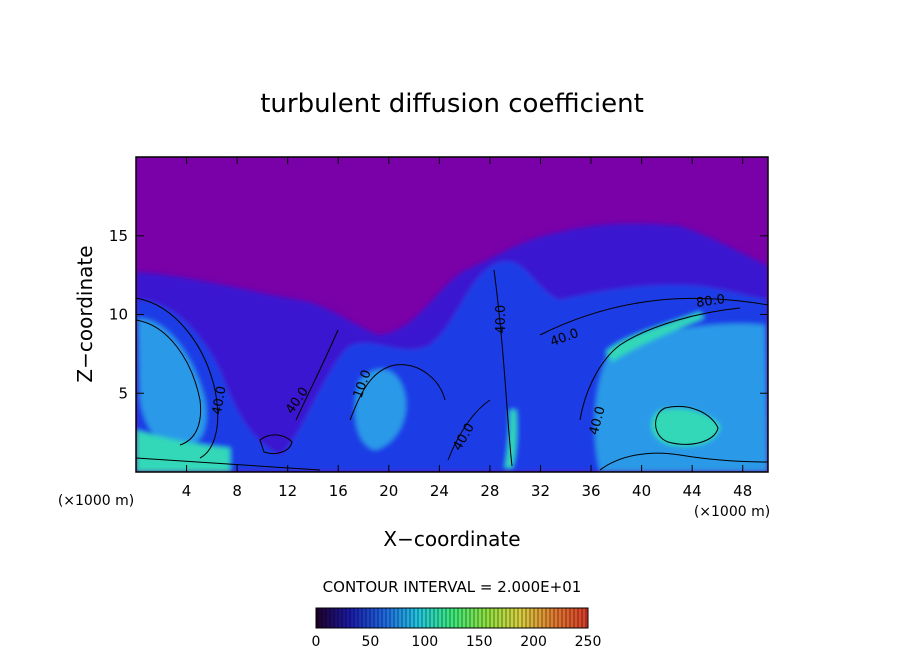  I want to click on colorbar: 0 50 100 150 200 250, so click(457, 628).